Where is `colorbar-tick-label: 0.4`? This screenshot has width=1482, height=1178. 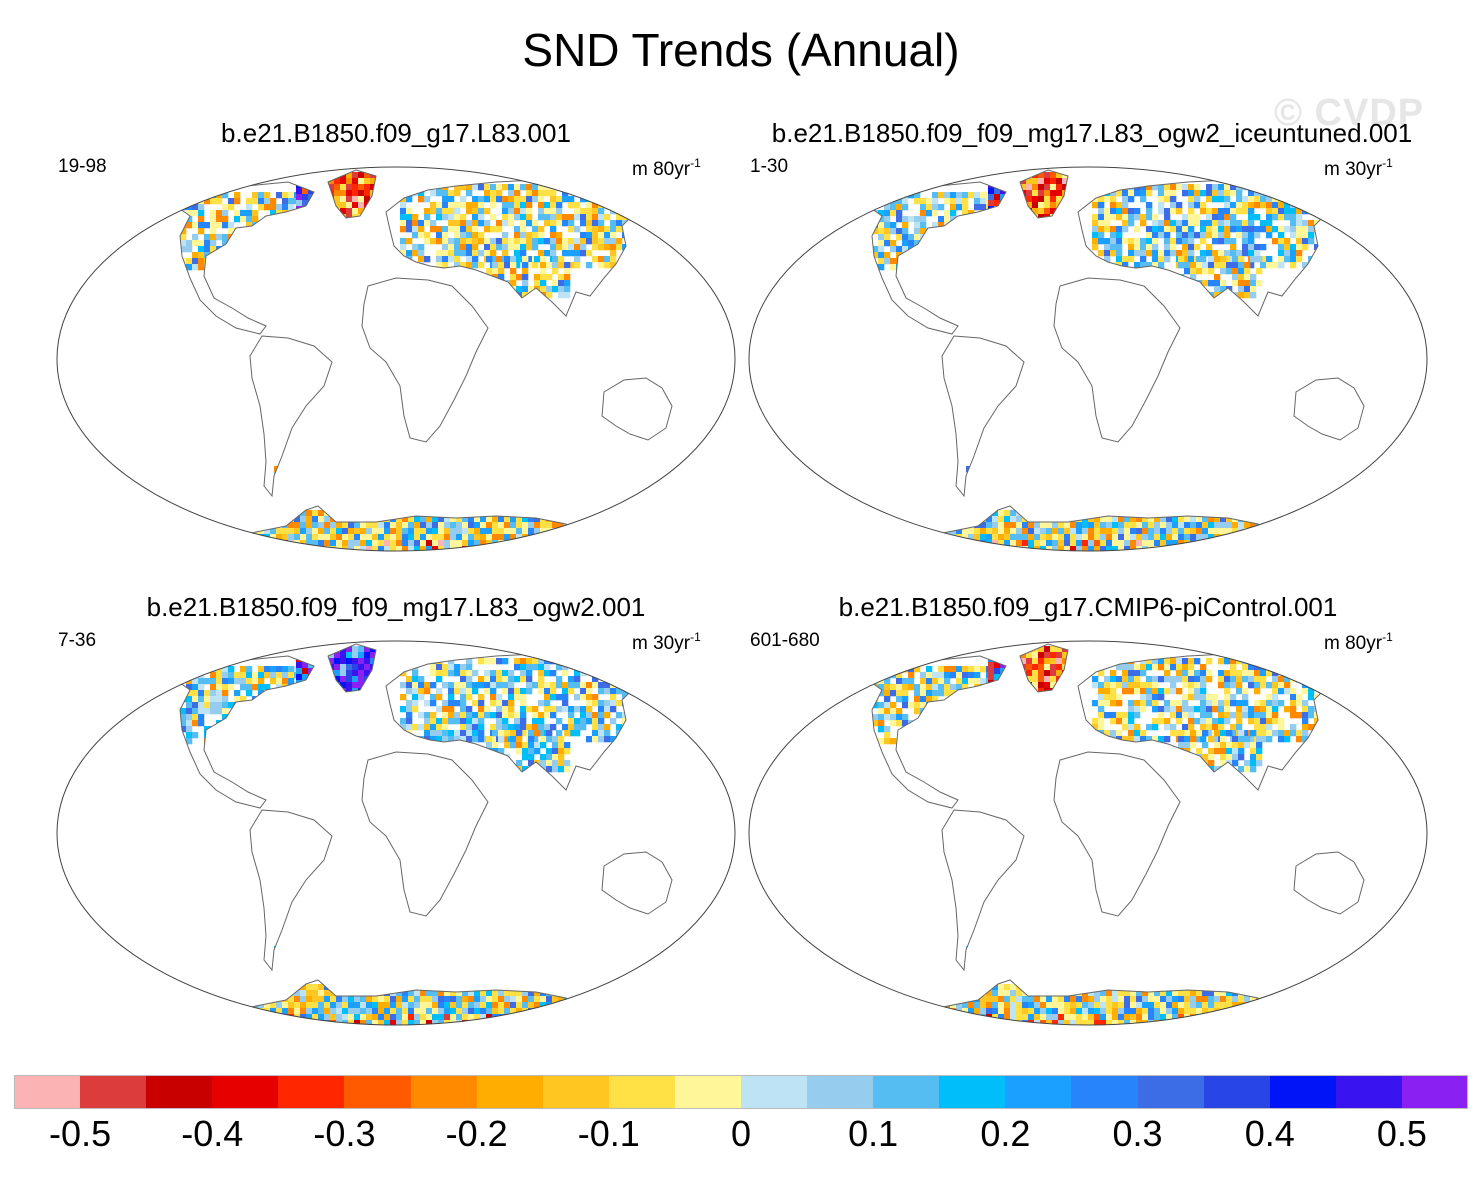 colorbar-tick-label: 0.4 is located at coordinates (1269, 1133).